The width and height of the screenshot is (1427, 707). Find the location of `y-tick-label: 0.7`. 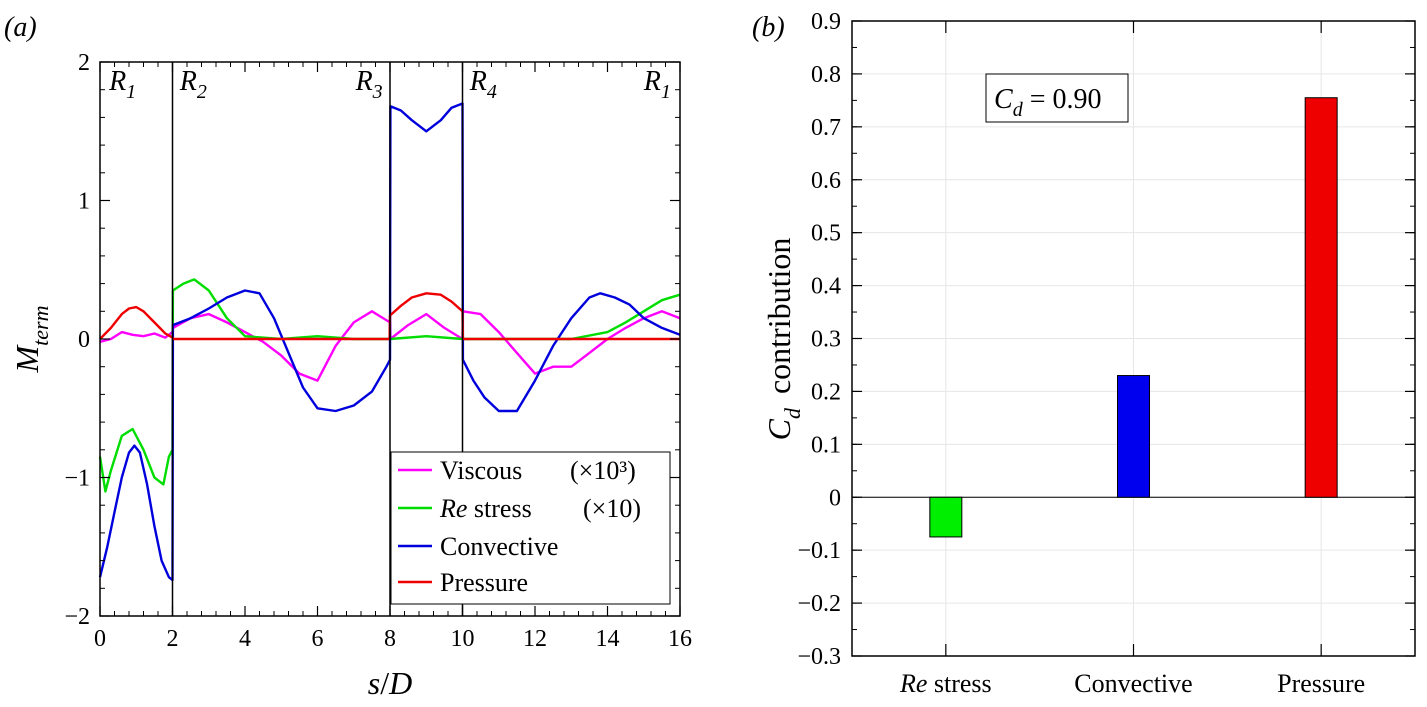

y-tick-label: 0.7 is located at coordinates (826, 128).